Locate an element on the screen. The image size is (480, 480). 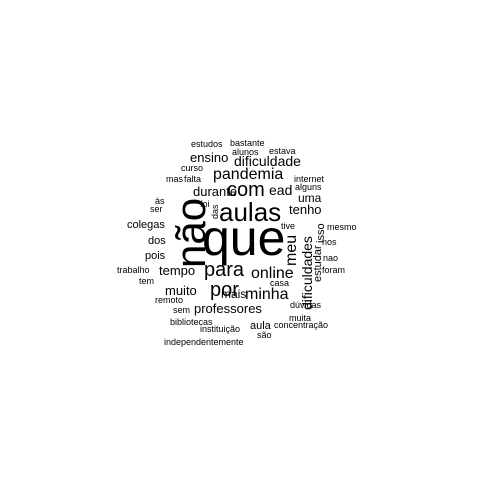
cloud-word: aulas is located at coordinates (250, 212).